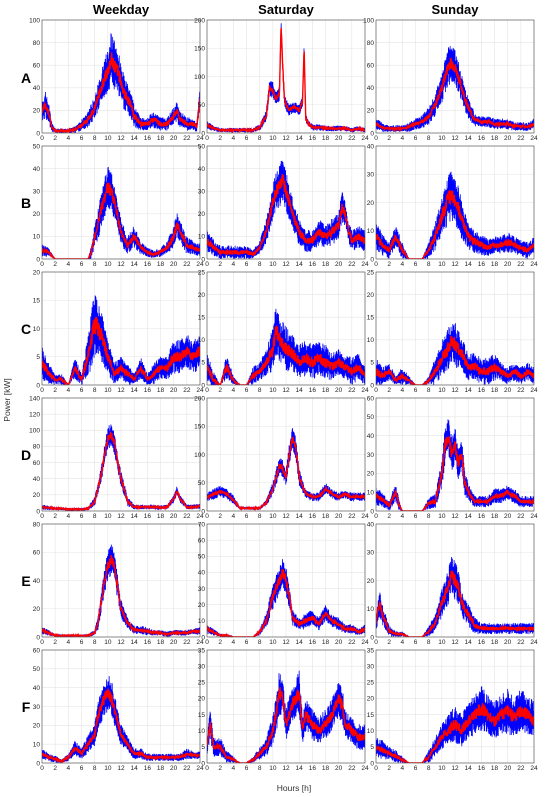  I want to click on y-tick-label: 30, so click(37, 707).